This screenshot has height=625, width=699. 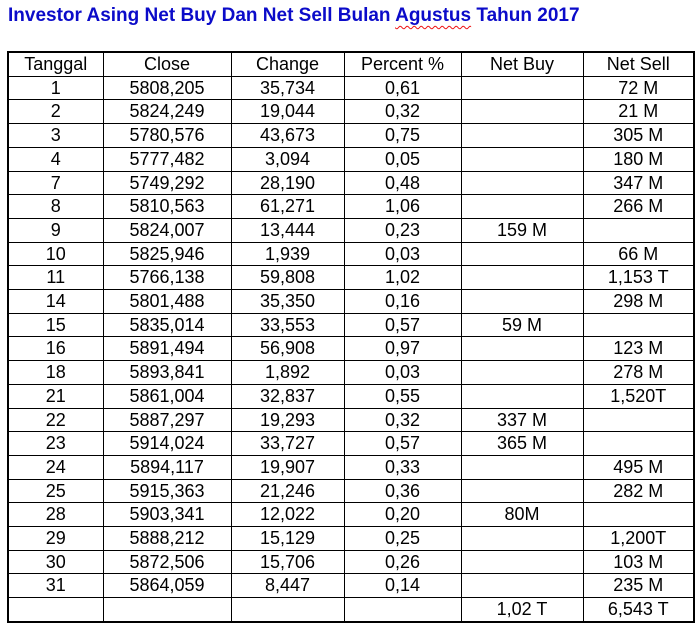 I want to click on cell-net-sell: 1,520T, so click(x=638, y=396).